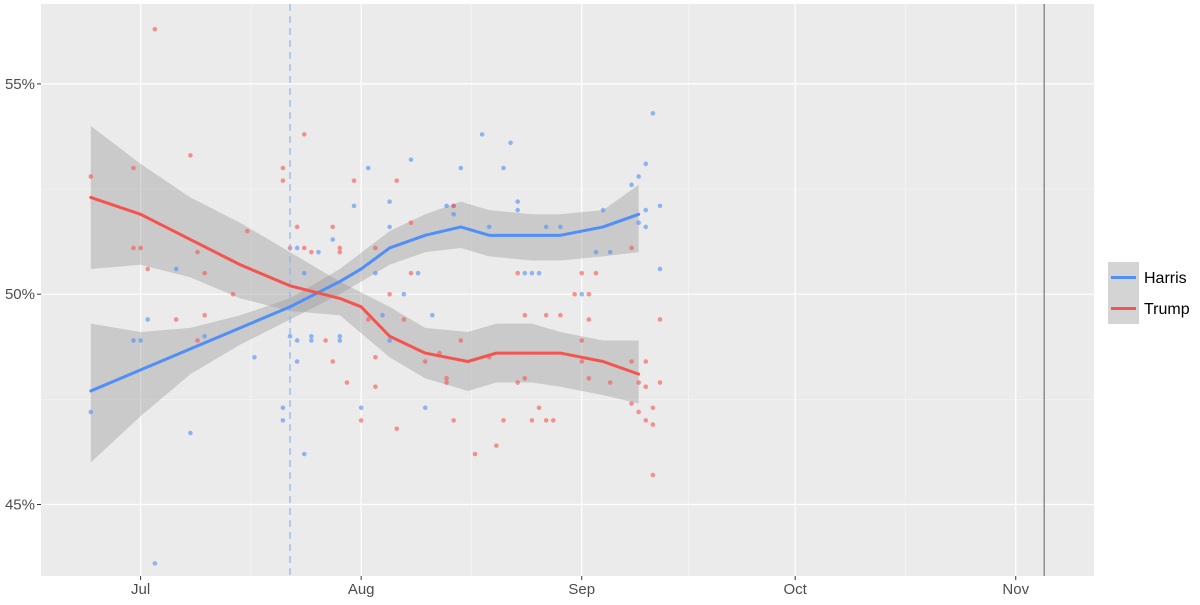 Image resolution: width=1200 pixels, height=605 pixels. I want to click on legend-label-trump: Trump, so click(1167, 309).